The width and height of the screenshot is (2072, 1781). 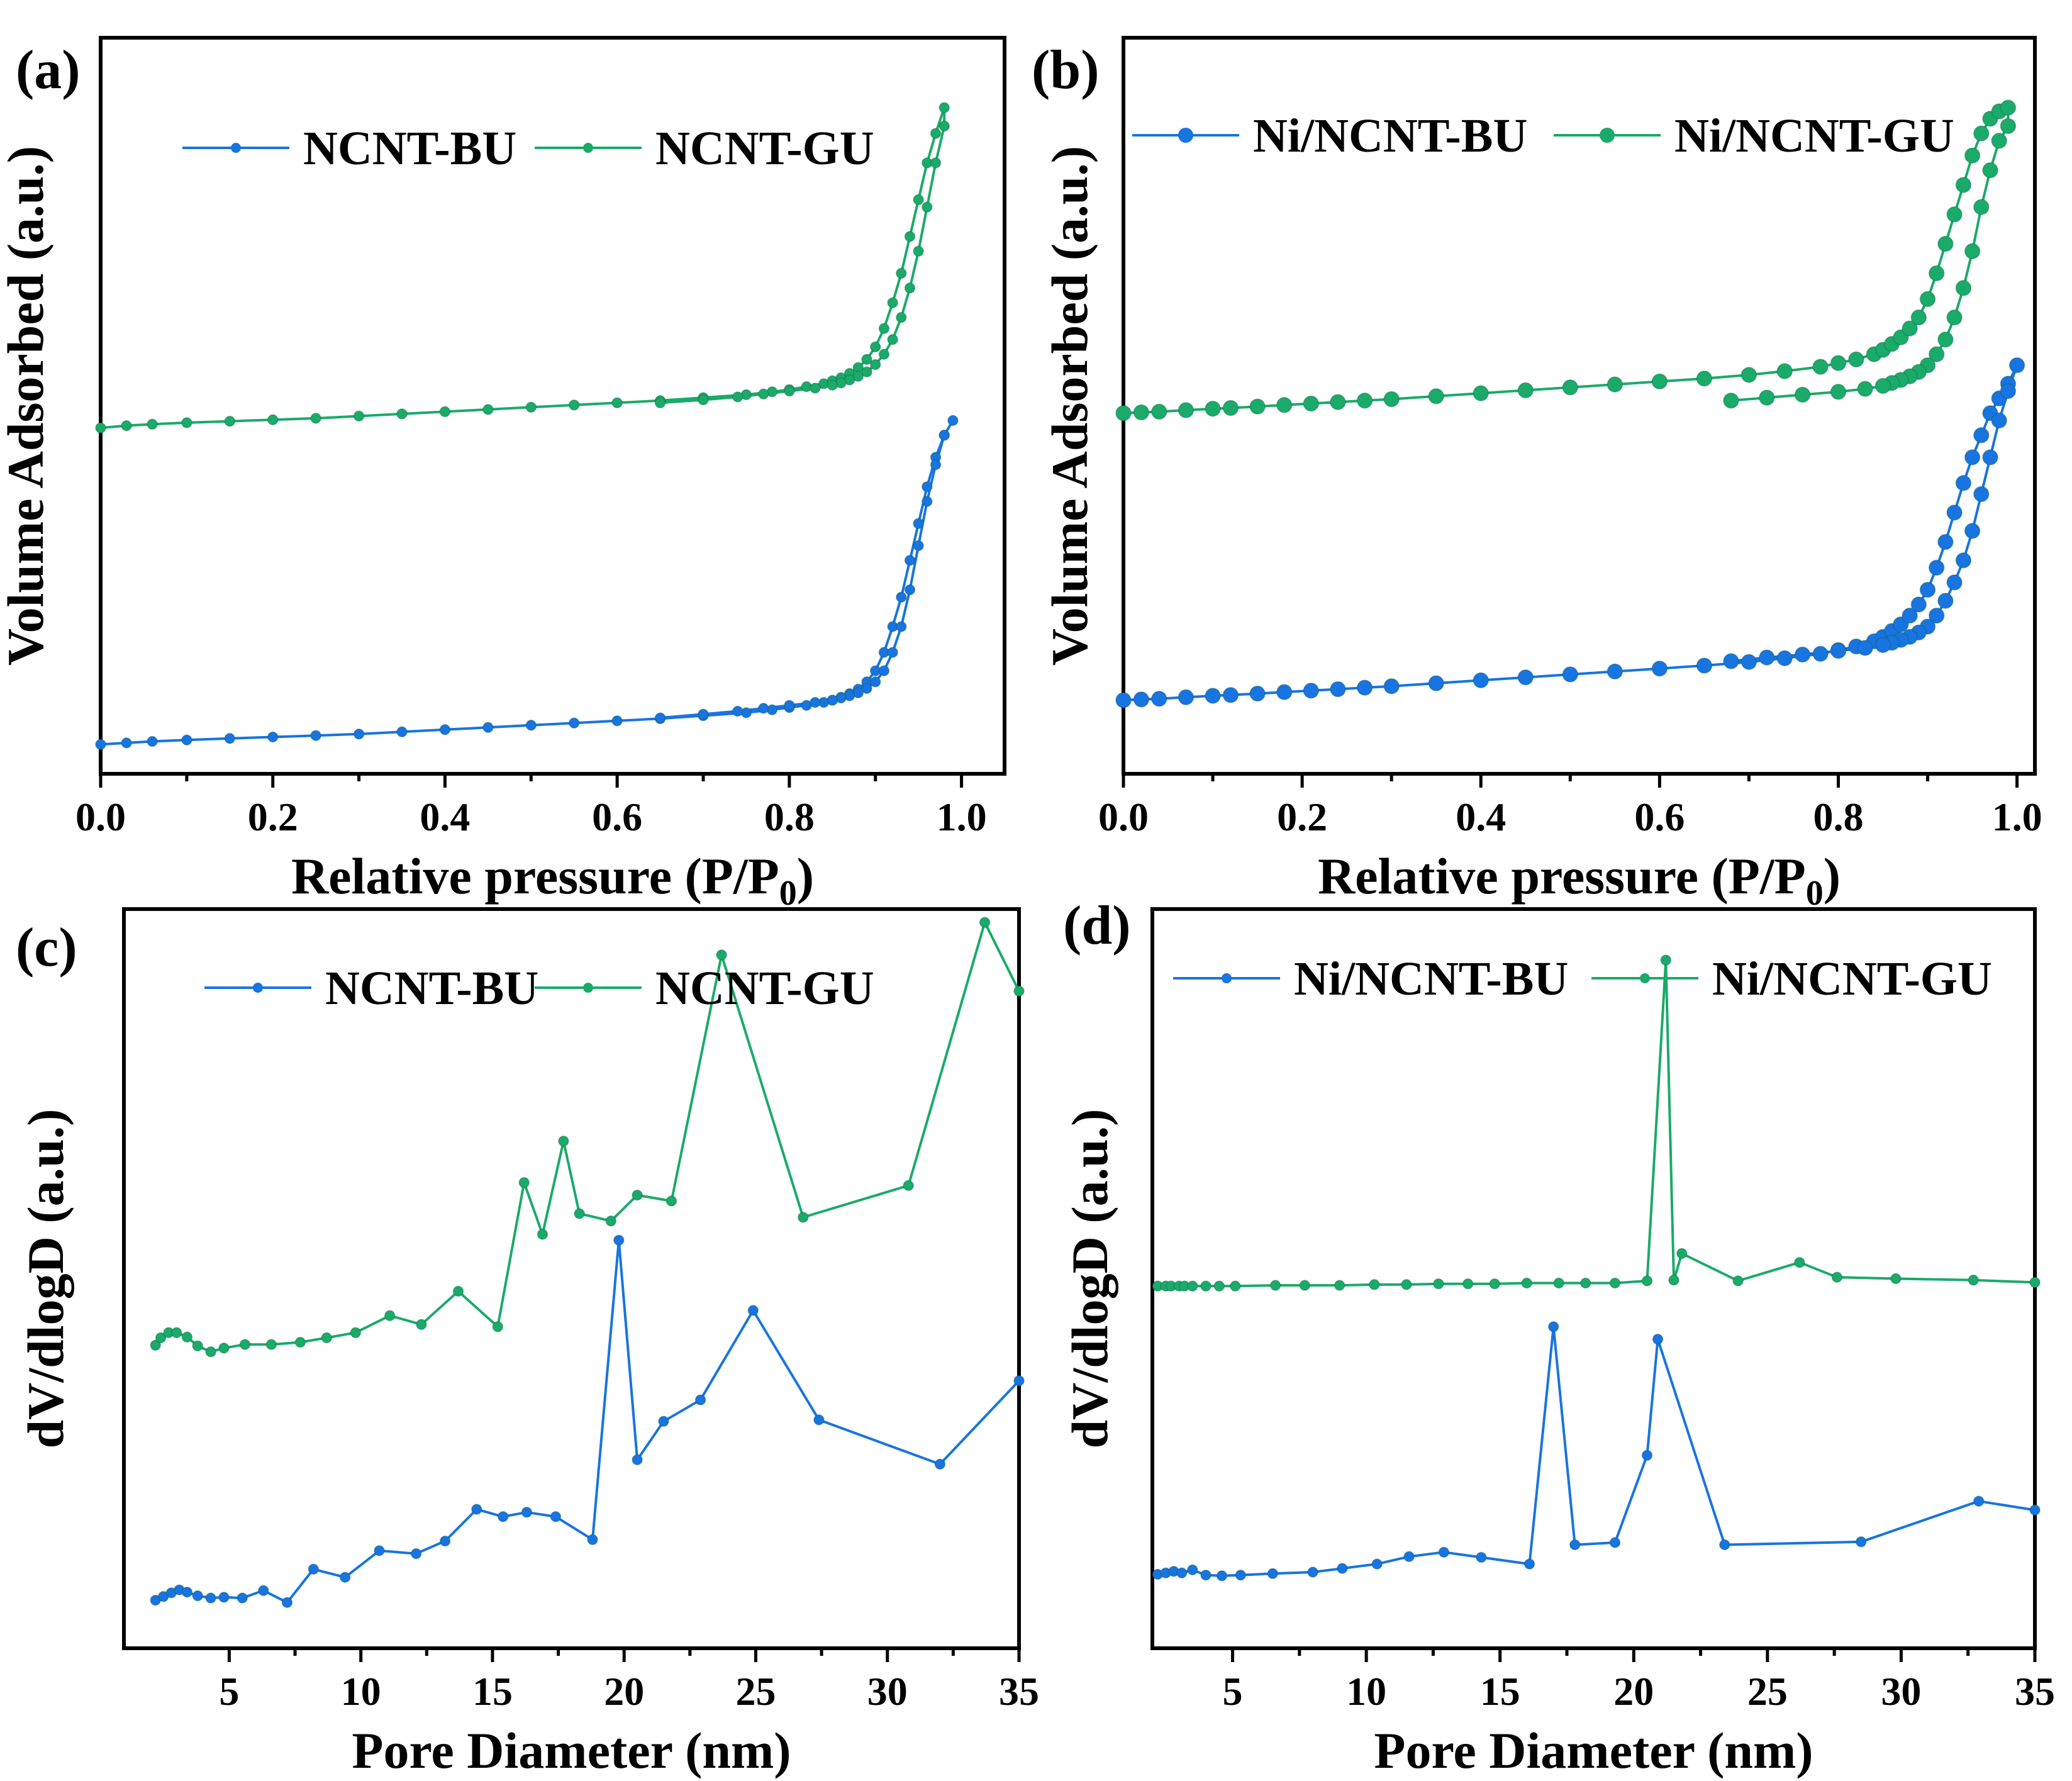 What do you see at coordinates (2035, 1691) in the screenshot?
I see `x-tick-label: 35` at bounding box center [2035, 1691].